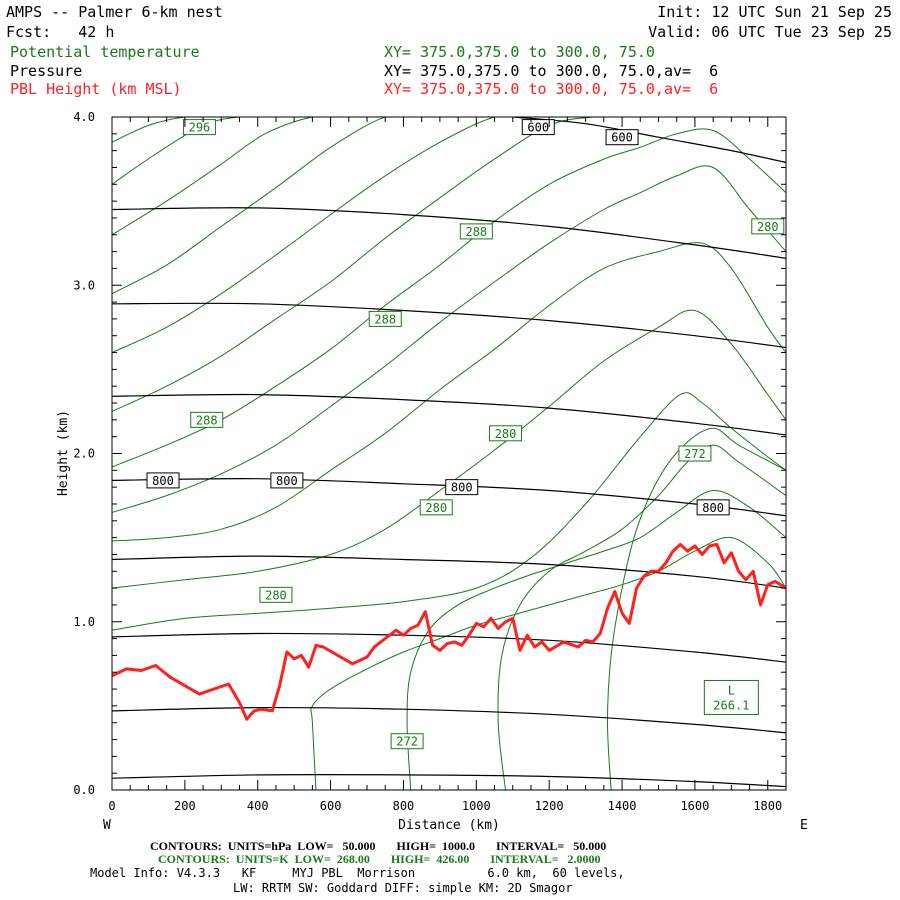  Describe the element at coordinates (84, 790) in the screenshot. I see `y-tick-label: 0.0` at that location.